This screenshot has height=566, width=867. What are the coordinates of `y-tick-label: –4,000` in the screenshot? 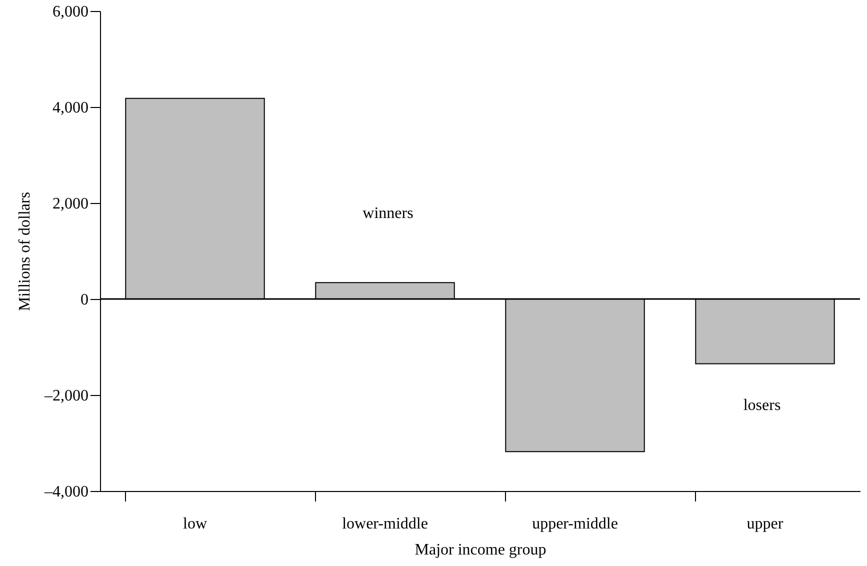 It's located at (66, 492).